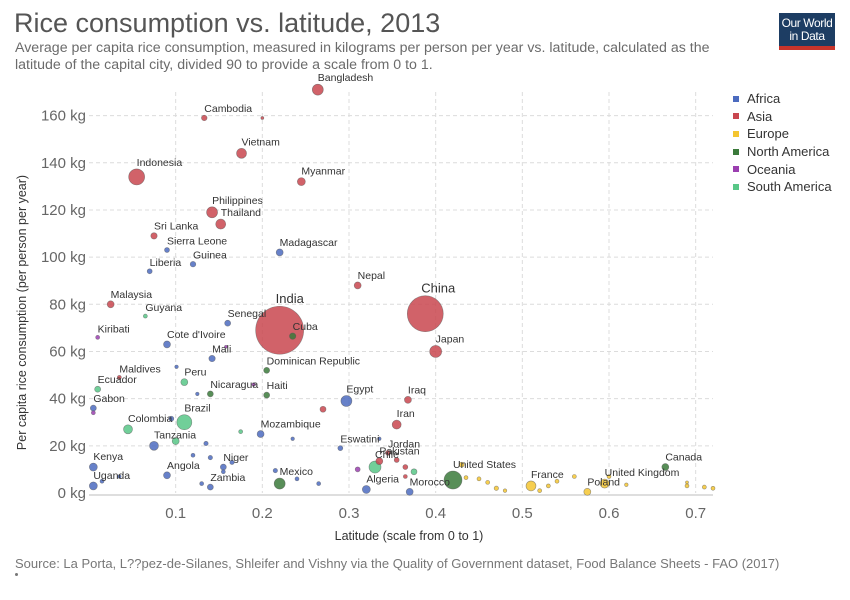 Image resolution: width=850 pixels, height=600 pixels. I want to click on legend-item: Asia, so click(782, 117).